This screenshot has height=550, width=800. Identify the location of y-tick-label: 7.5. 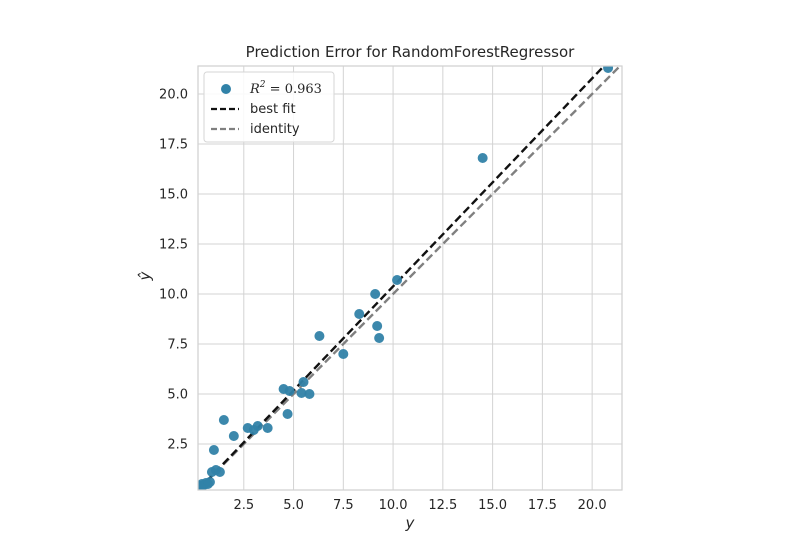
(177, 345).